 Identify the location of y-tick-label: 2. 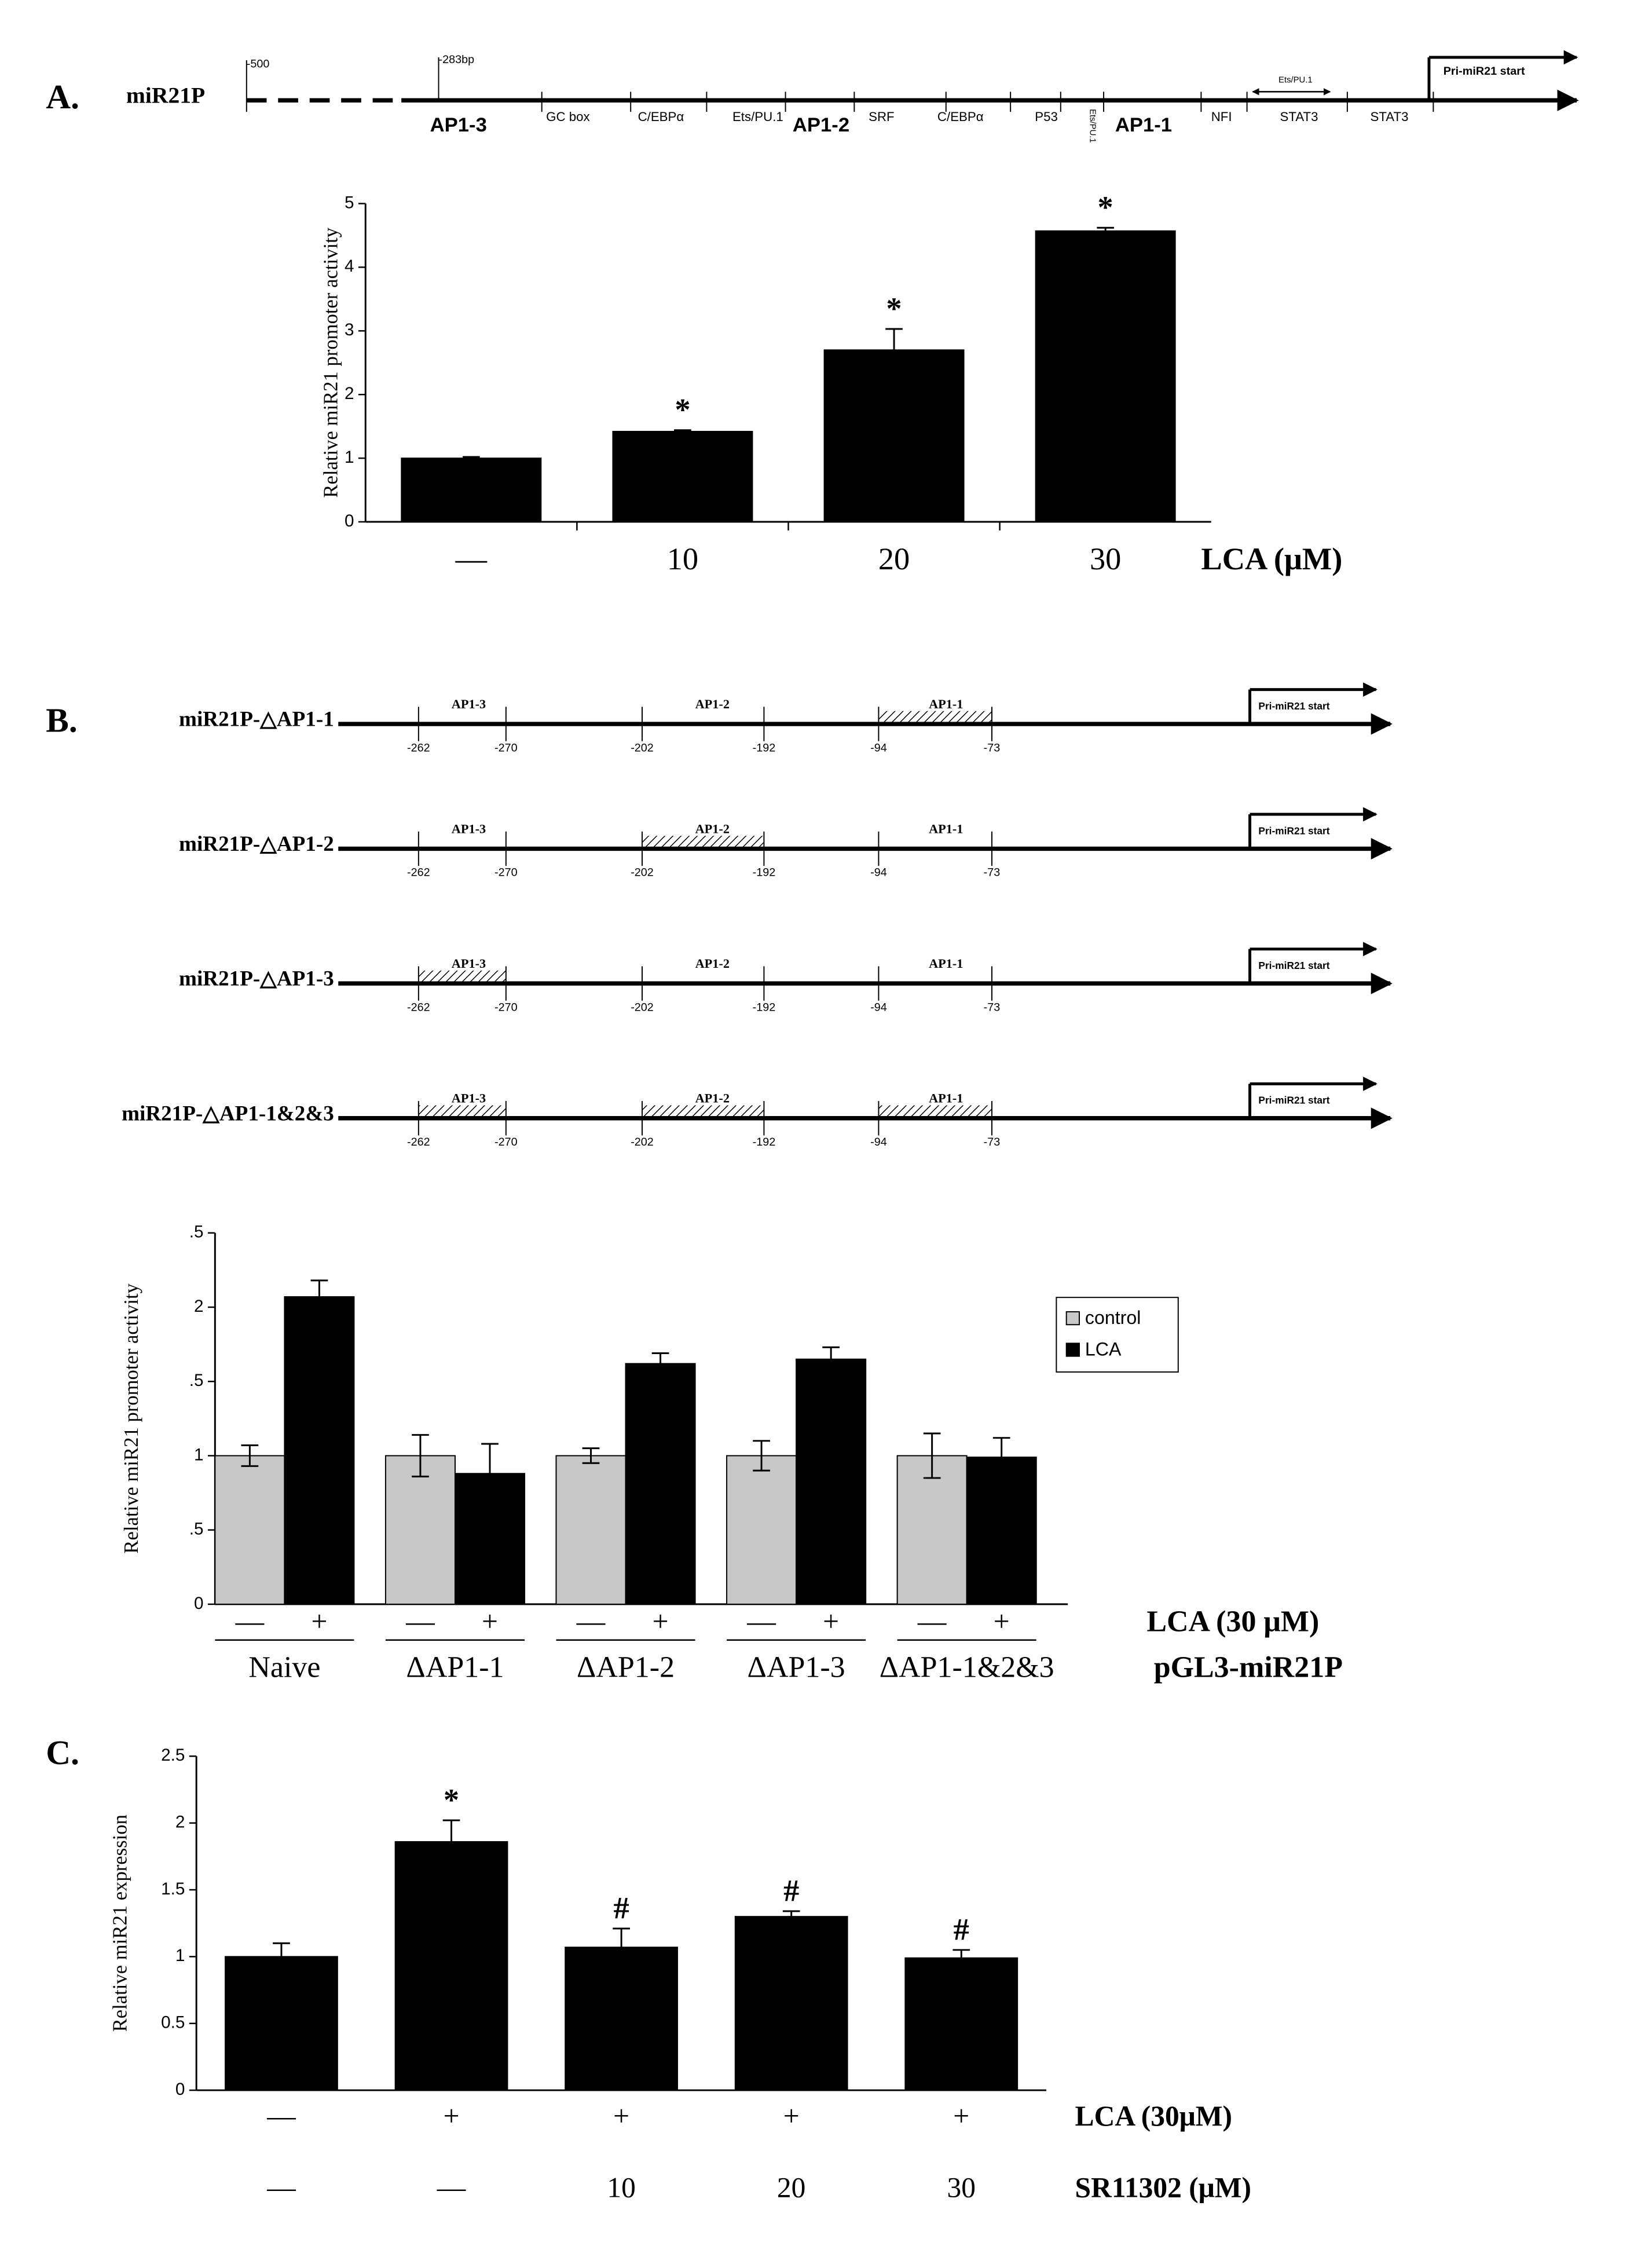
(349, 393).